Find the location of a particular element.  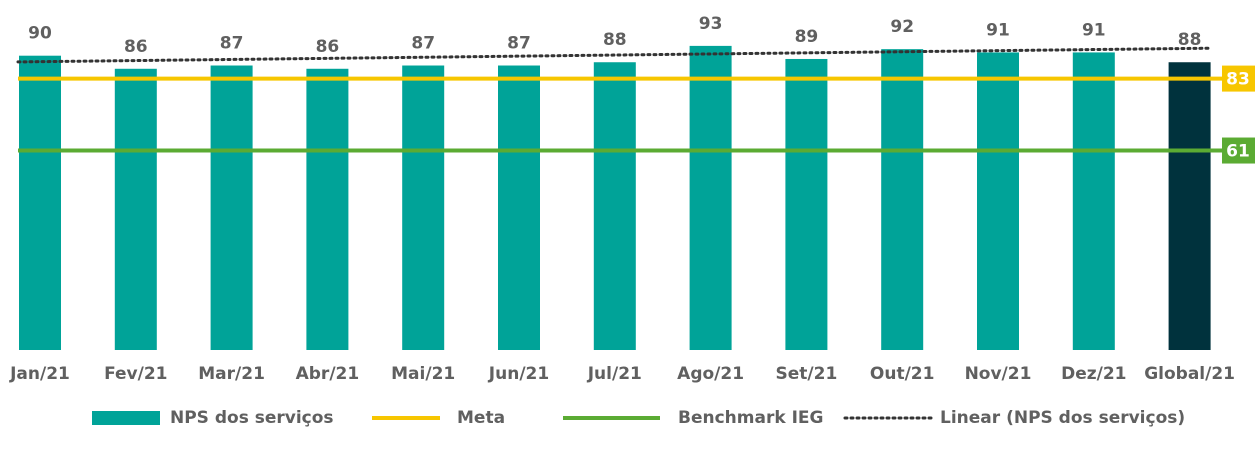

reference-label: 83 is located at coordinates (1238, 80).